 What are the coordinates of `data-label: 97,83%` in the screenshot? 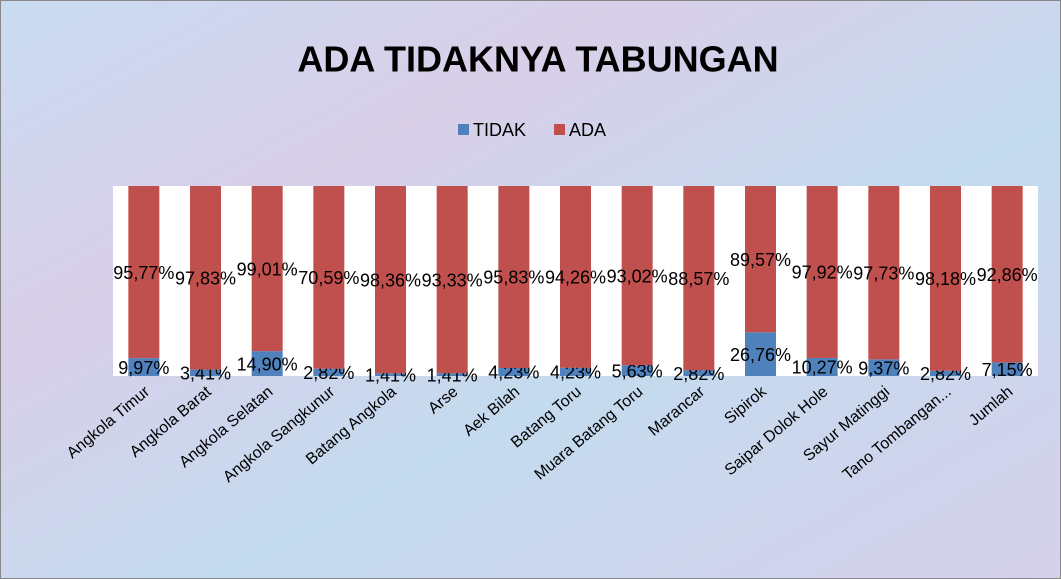 It's located at (205, 279).